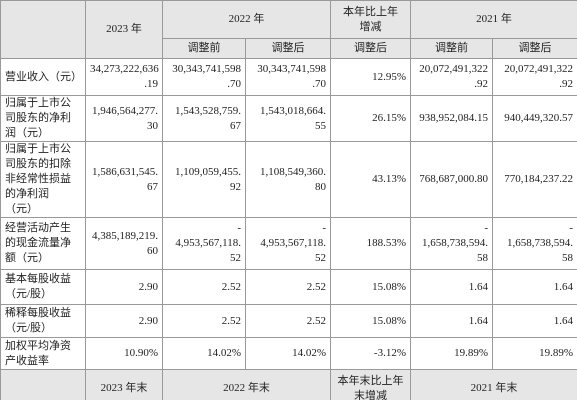 The image size is (577, 400). I want to click on table-row: 2023 年 2022 年本年比上年 增减 2021 年, so click(288, 29).